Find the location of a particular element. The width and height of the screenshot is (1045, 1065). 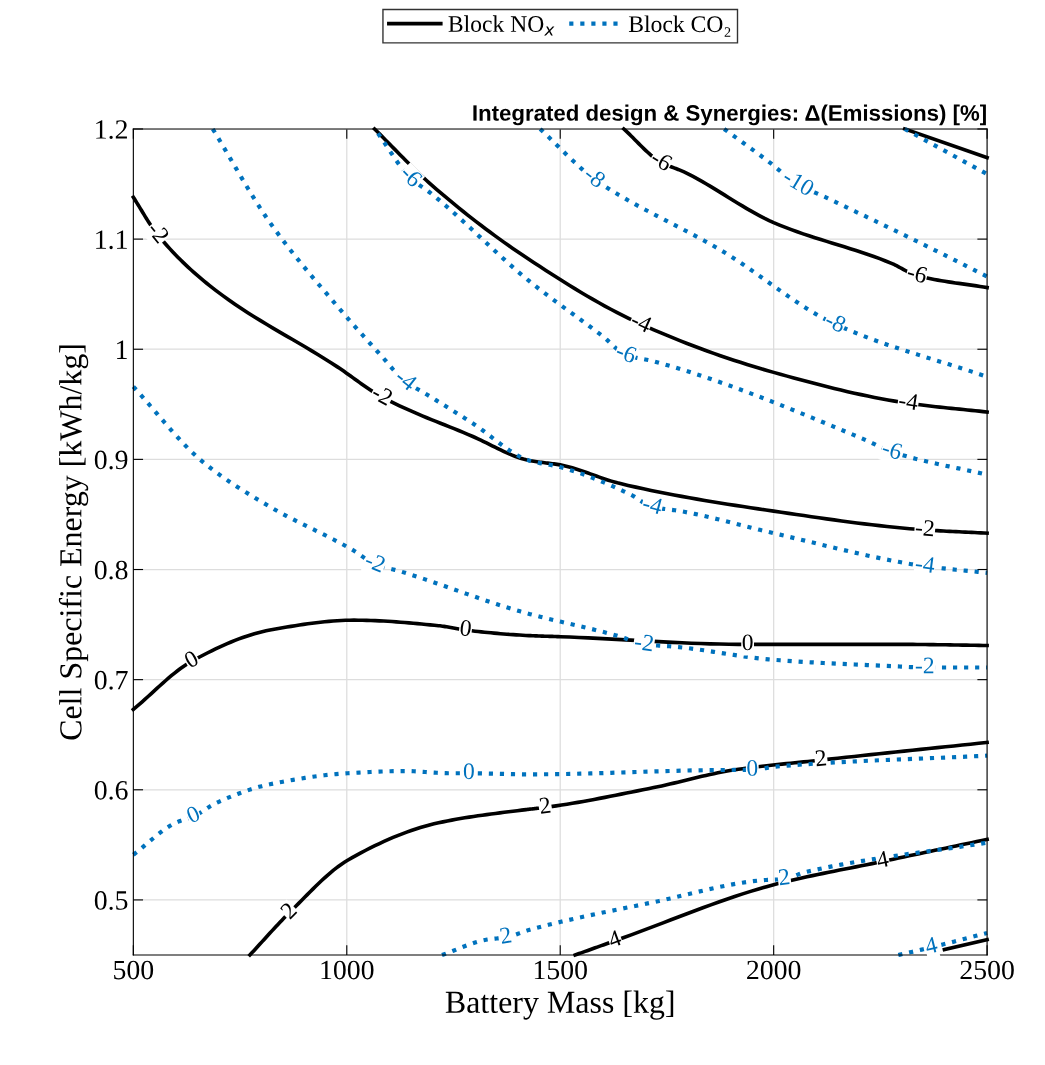

y-tick-label: 0.9 is located at coordinates (111, 460).